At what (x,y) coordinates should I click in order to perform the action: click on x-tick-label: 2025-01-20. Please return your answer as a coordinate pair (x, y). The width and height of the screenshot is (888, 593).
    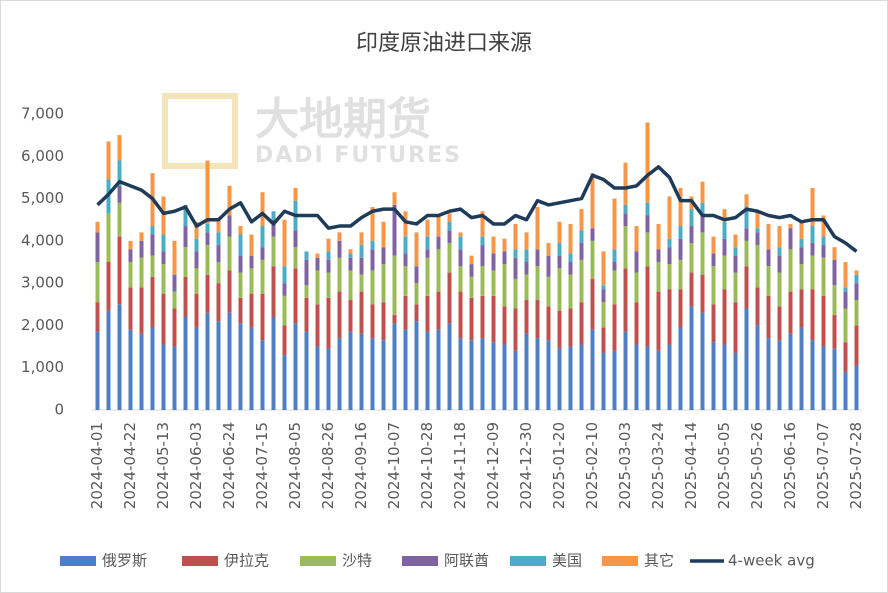
    Looking at the image, I should click on (559, 465).